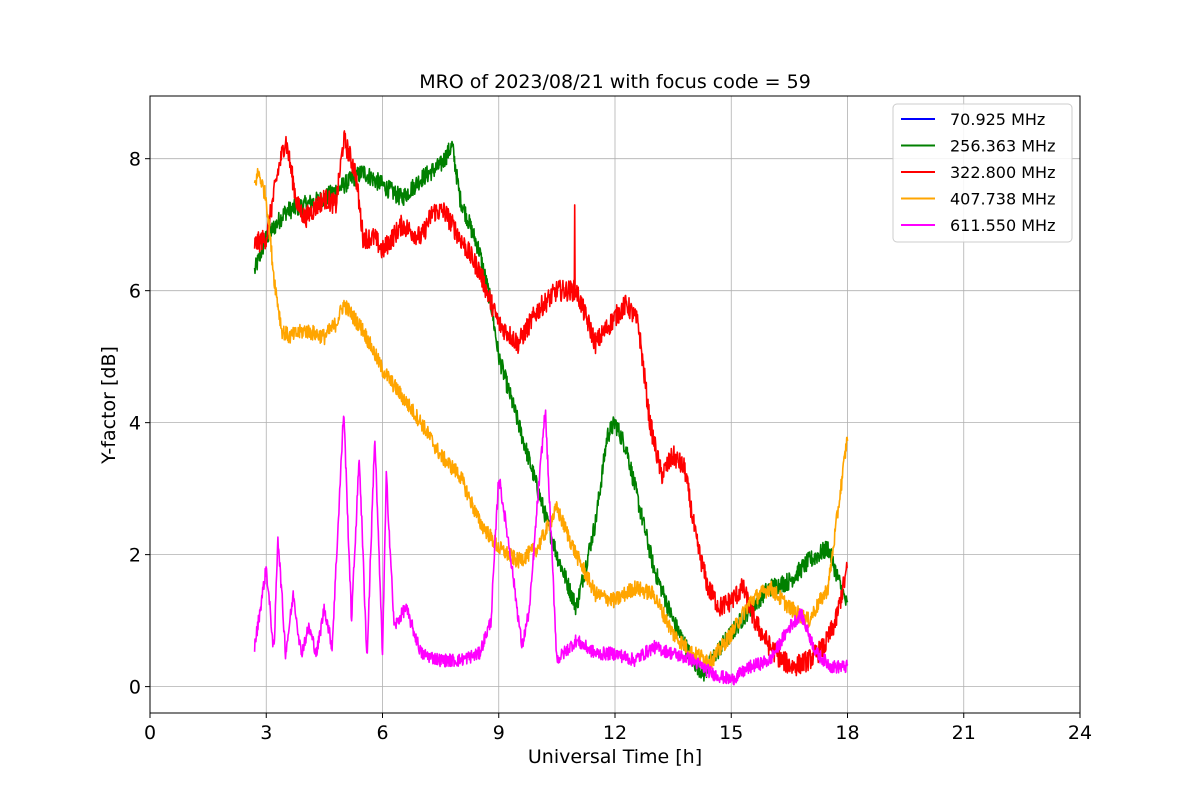 This screenshot has height=800, width=1200. I want to click on x-tick-label: 6, so click(382, 733).